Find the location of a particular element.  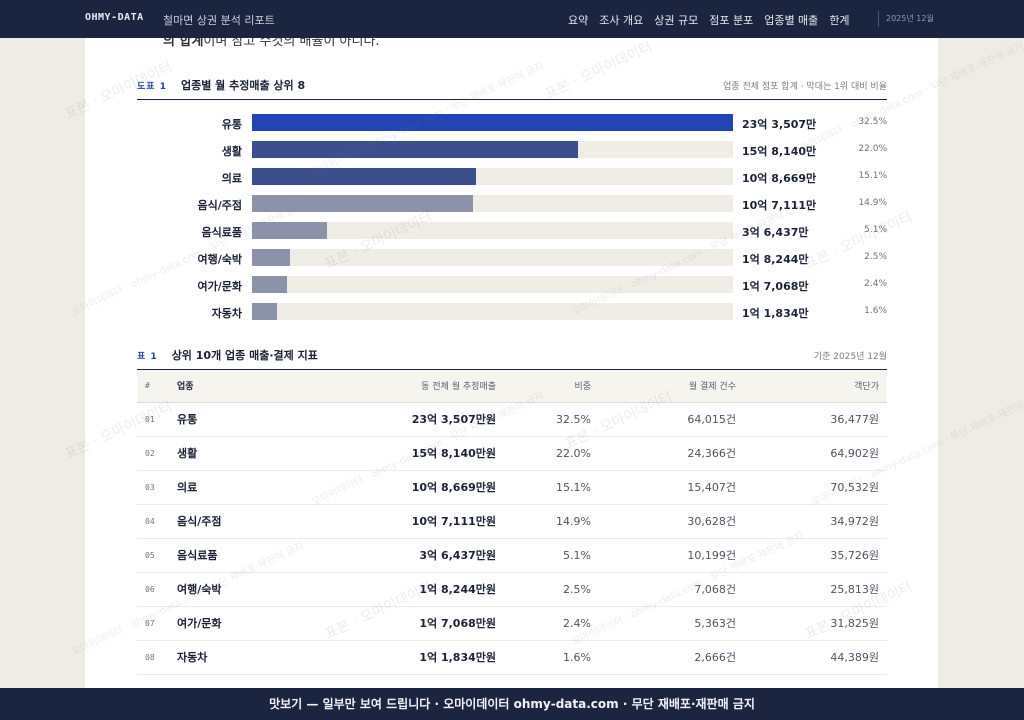

bar-row: 음식료품 3억 6,437만 5.1% is located at coordinates (512, 231).